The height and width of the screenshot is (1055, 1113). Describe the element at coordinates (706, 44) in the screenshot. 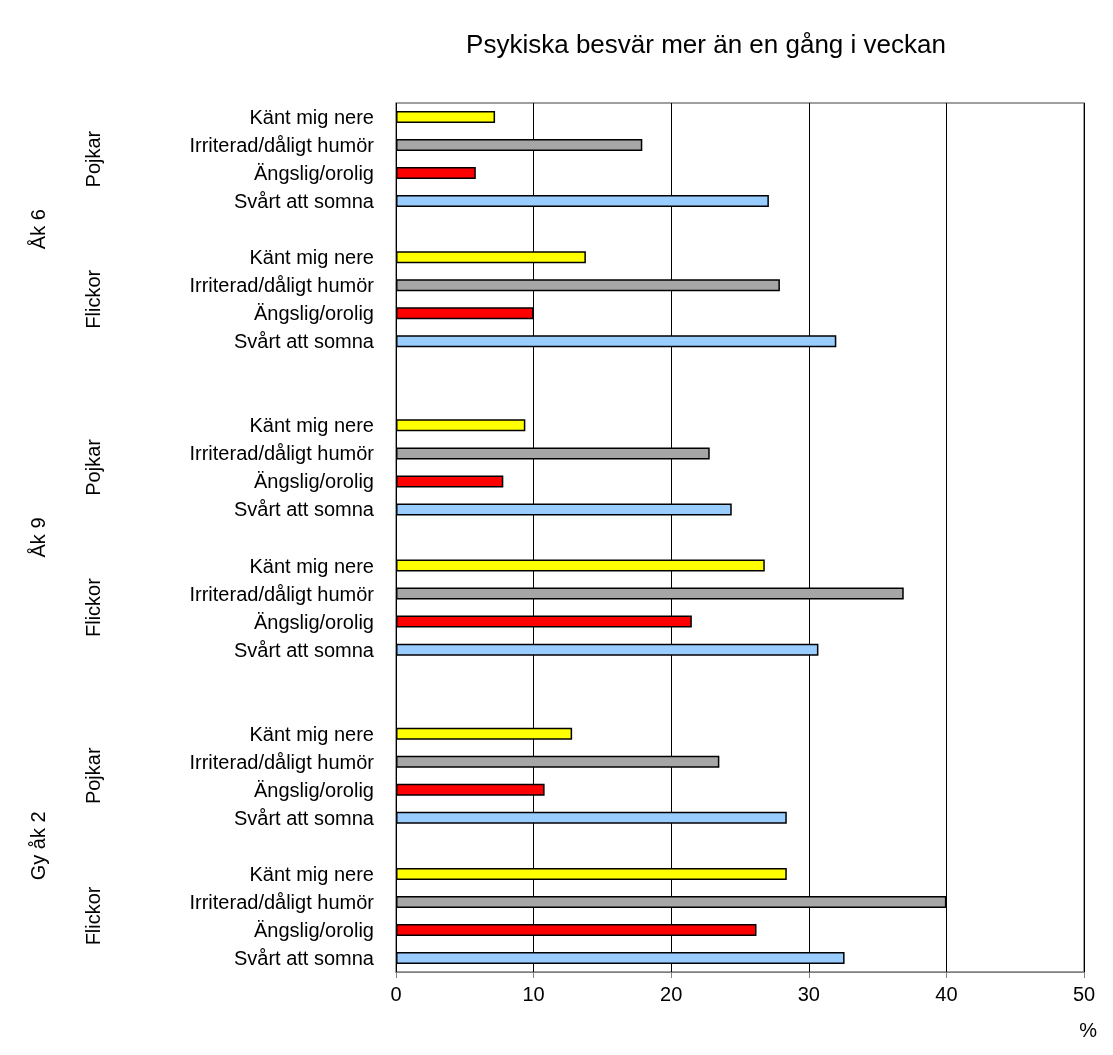

I see `chart-title: Psykiska besvär mer än en gång i veckan` at that location.